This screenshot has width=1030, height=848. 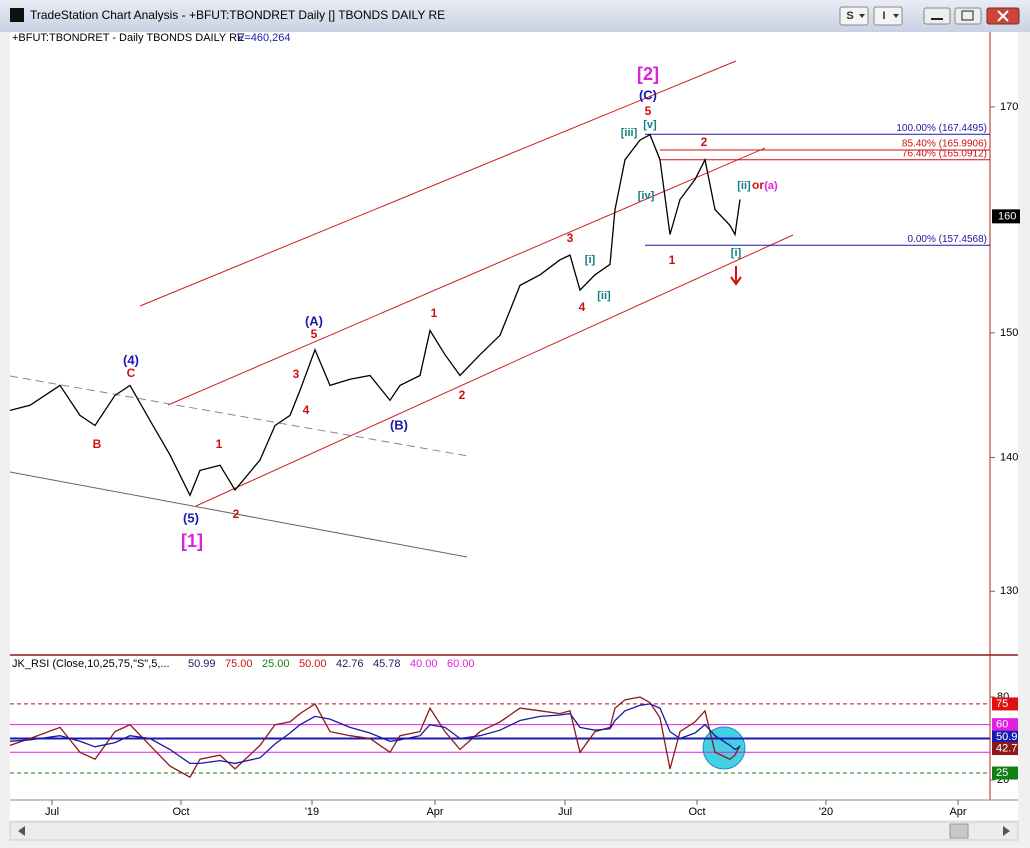 I want to click on down-arrow, so click(x=736, y=276).